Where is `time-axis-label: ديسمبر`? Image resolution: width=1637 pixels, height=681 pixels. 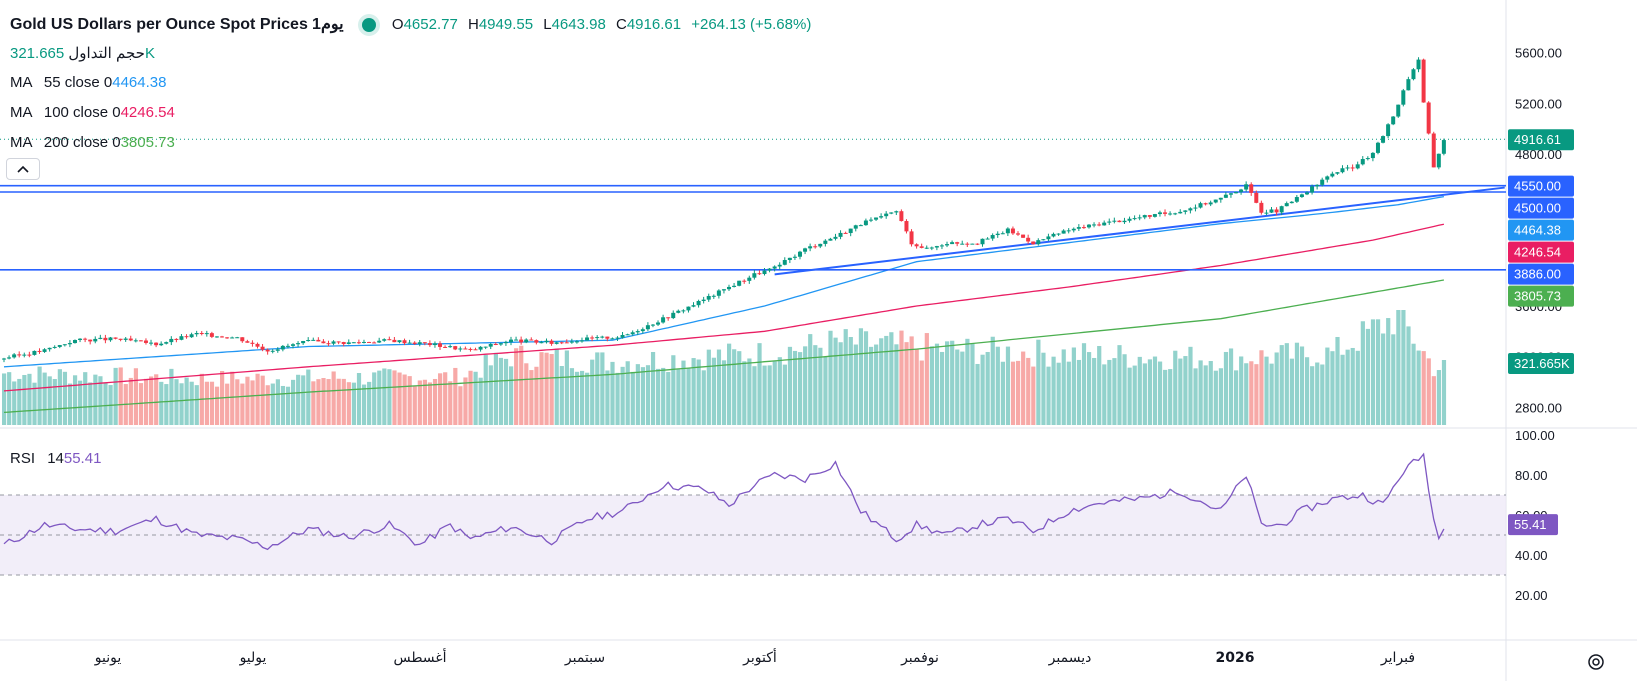 time-axis-label: ديسمبر is located at coordinates (1070, 658).